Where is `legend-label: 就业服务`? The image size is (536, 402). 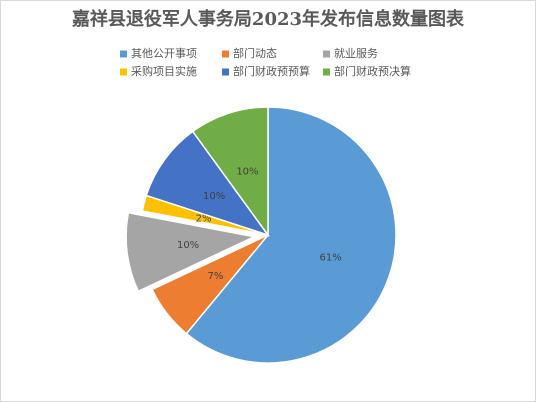
legend-label: 就业服务 is located at coordinates (356, 53).